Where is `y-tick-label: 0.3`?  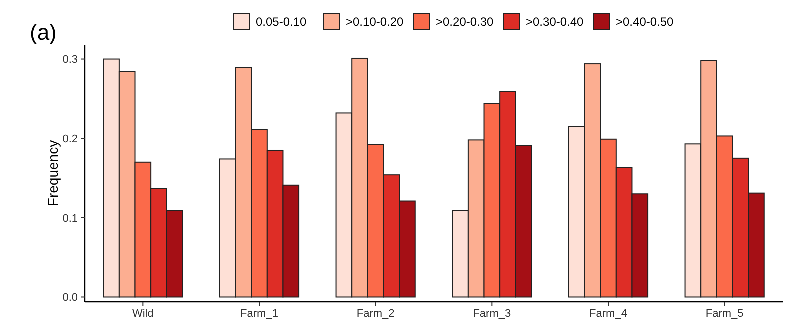 y-tick-label: 0.3 is located at coordinates (70, 60).